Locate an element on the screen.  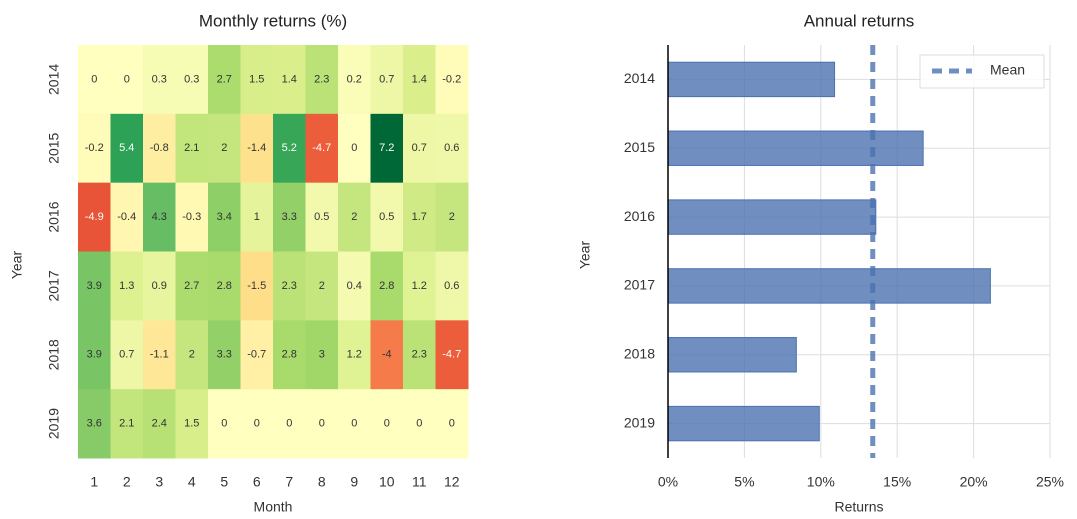
x-tick-label: 11 is located at coordinates (419, 482).